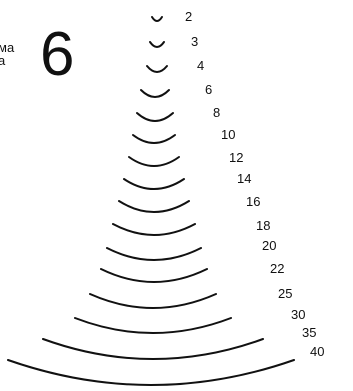  I want to click on arc-label-10: 10, so click(228, 134).